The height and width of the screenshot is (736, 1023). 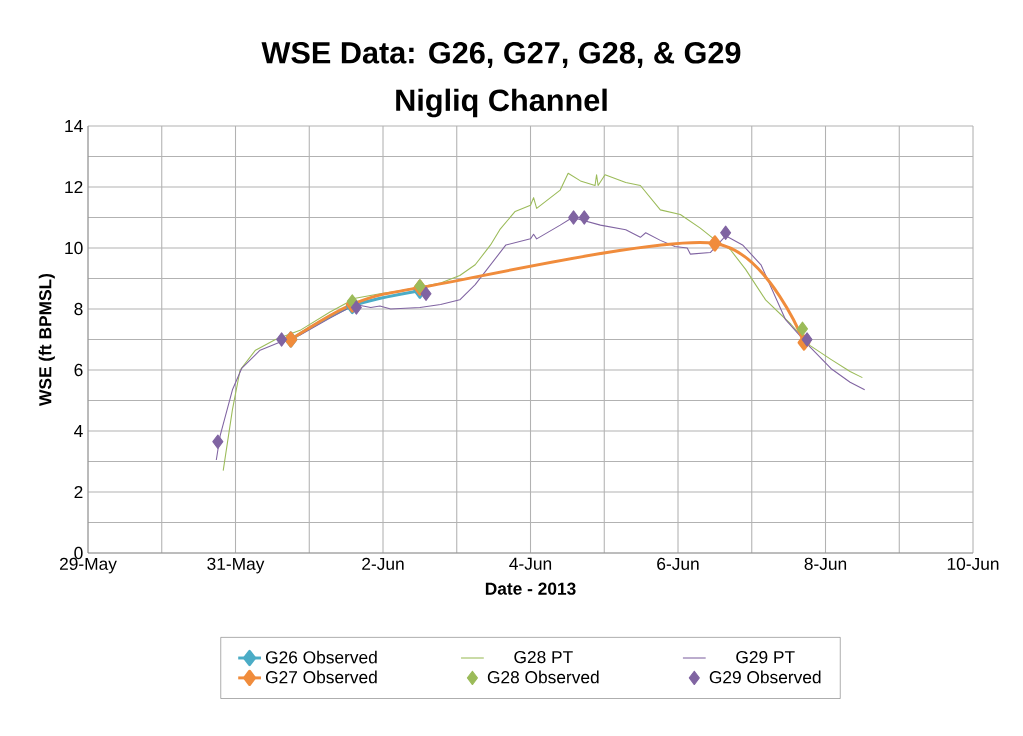 What do you see at coordinates (74, 248) in the screenshot?
I see `y-tick-label: 10` at bounding box center [74, 248].